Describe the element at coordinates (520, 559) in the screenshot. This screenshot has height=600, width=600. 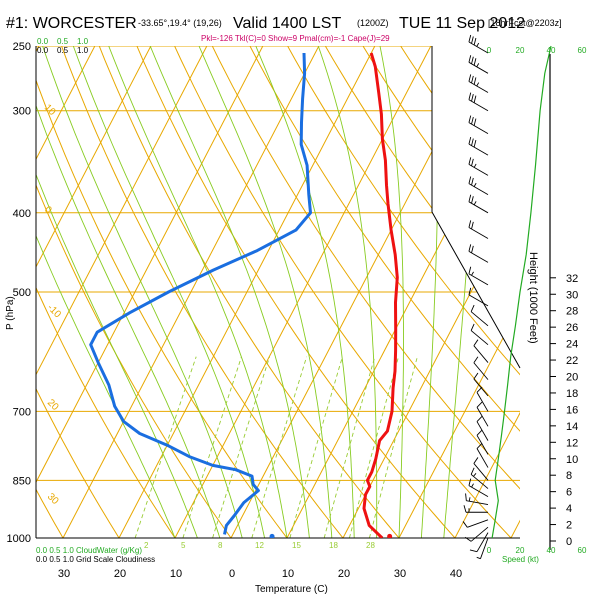
I see `speed-axis-title: Speed (kt)` at that location.